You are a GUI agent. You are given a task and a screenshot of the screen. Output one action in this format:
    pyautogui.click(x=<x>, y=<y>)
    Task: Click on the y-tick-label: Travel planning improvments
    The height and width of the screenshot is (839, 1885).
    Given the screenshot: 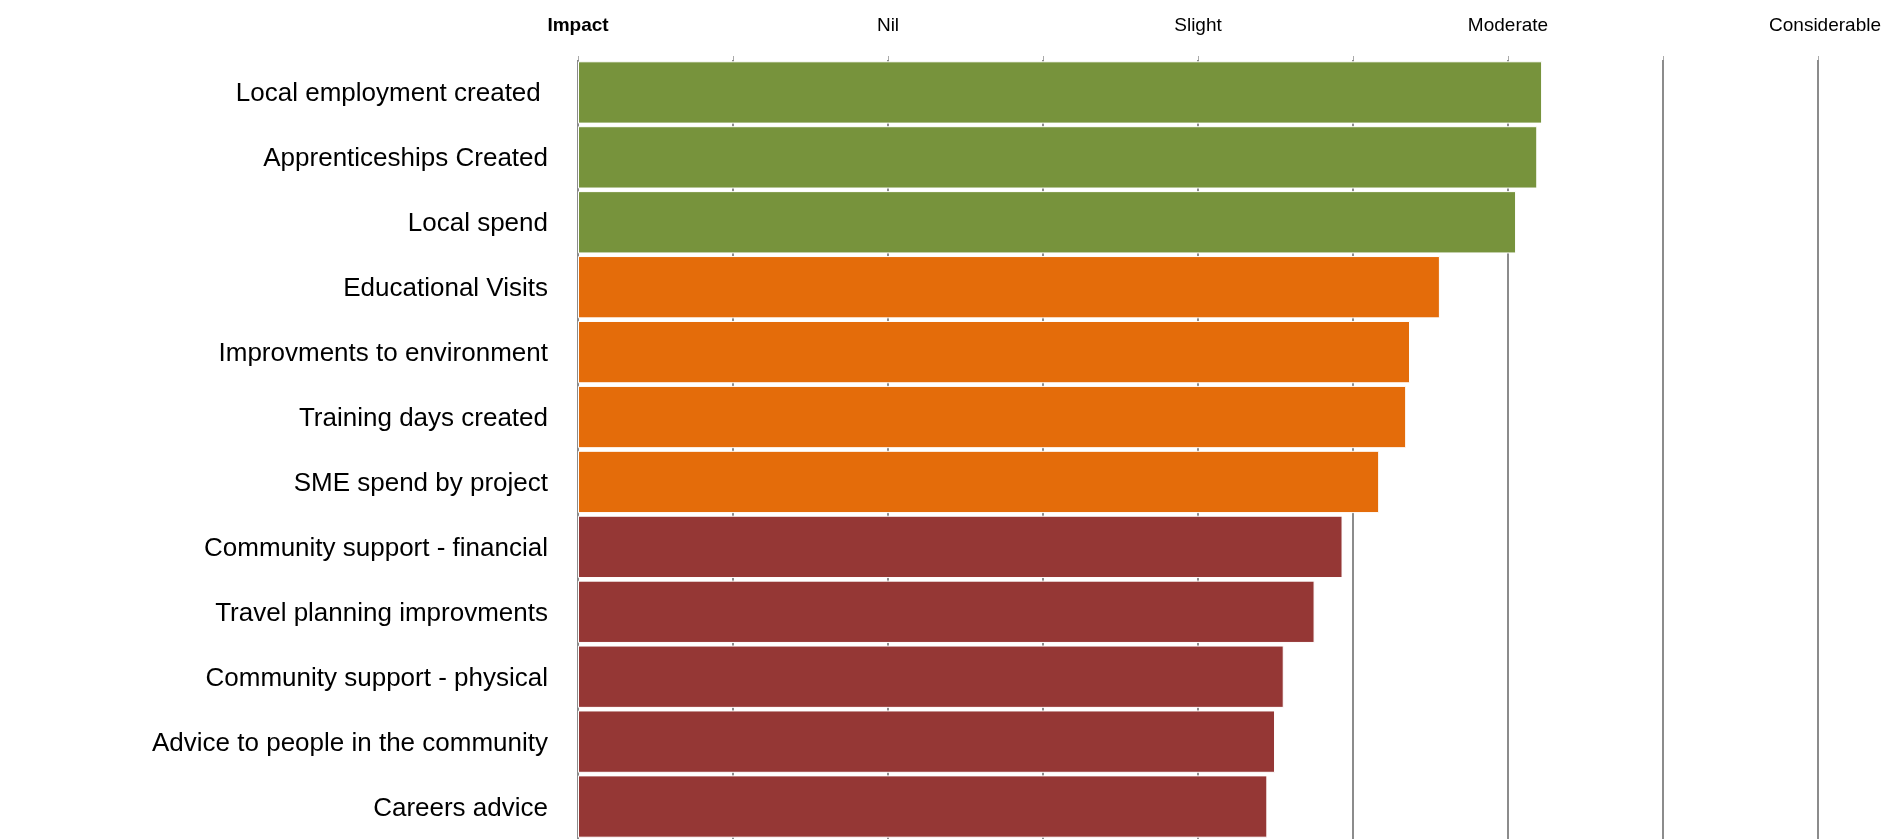 What is the action you would take?
    pyautogui.click(x=381, y=611)
    